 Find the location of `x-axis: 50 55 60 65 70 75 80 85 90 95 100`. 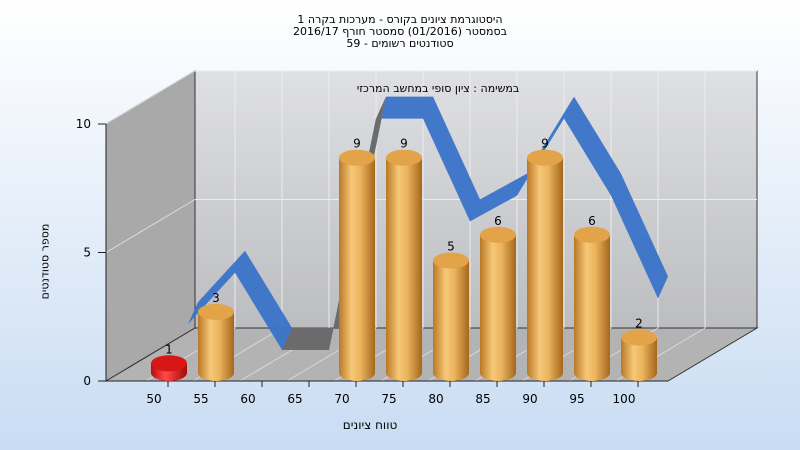

x-axis: 50 55 60 65 70 75 80 85 90 95 100 is located at coordinates (387, 393).